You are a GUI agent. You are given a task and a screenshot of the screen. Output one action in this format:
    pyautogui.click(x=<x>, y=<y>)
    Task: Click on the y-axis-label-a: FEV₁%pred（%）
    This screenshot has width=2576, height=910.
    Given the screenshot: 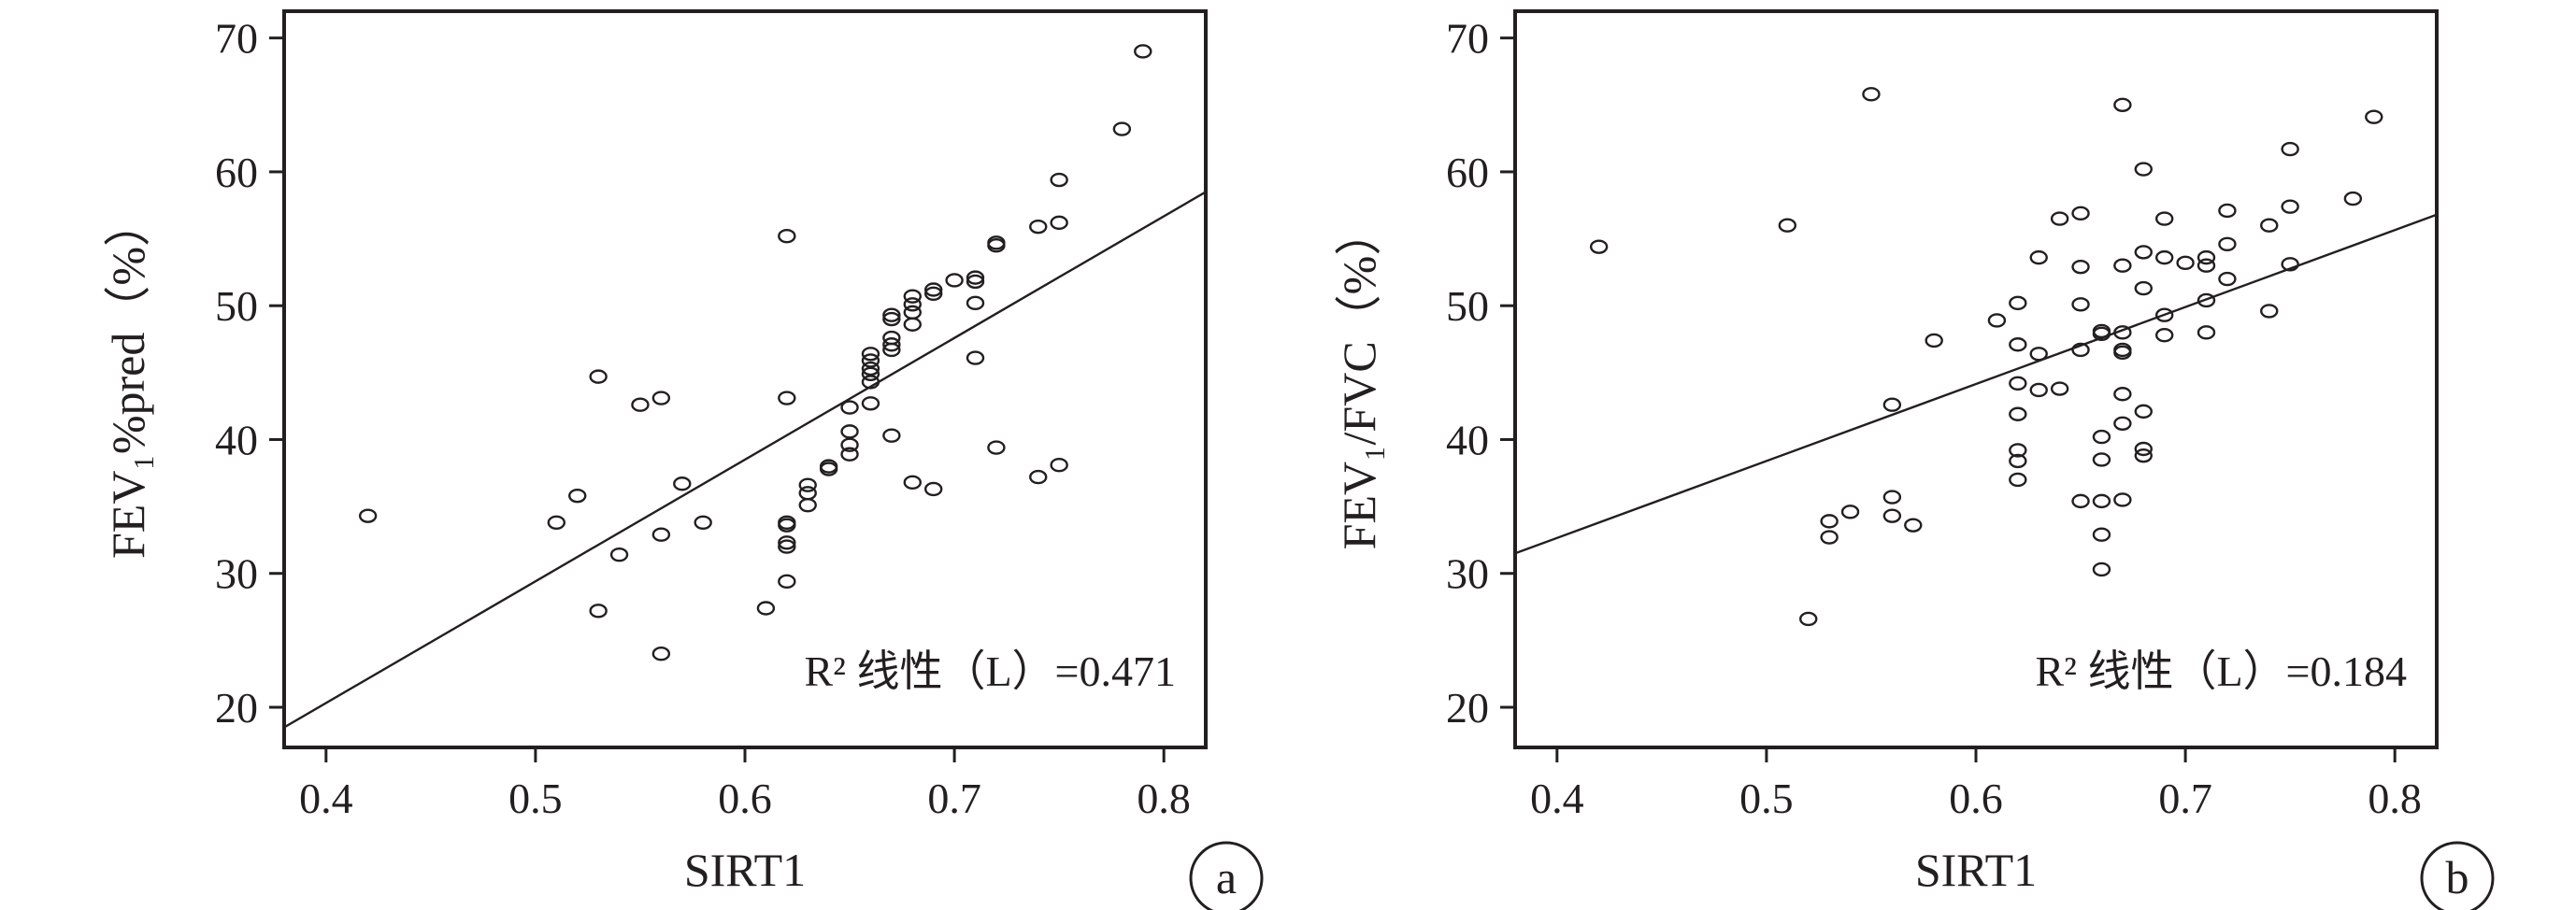 What is the action you would take?
    pyautogui.click(x=128, y=379)
    